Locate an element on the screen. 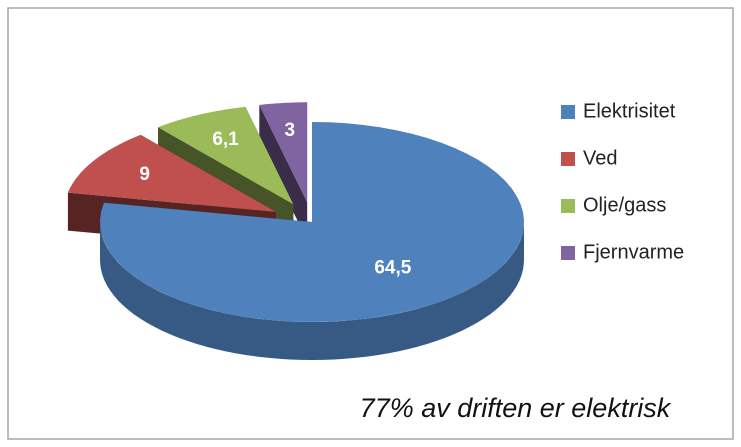  pie-slice is located at coordinates (283, 171).